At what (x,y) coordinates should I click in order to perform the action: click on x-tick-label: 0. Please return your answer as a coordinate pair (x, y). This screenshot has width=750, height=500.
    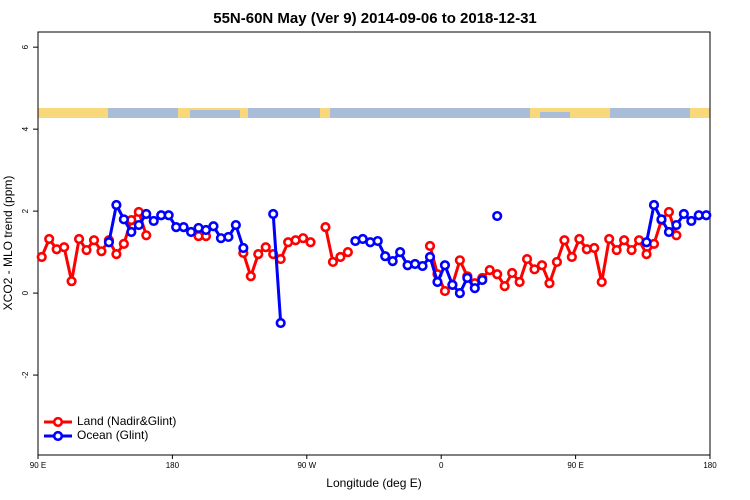
    Looking at the image, I should click on (441, 465).